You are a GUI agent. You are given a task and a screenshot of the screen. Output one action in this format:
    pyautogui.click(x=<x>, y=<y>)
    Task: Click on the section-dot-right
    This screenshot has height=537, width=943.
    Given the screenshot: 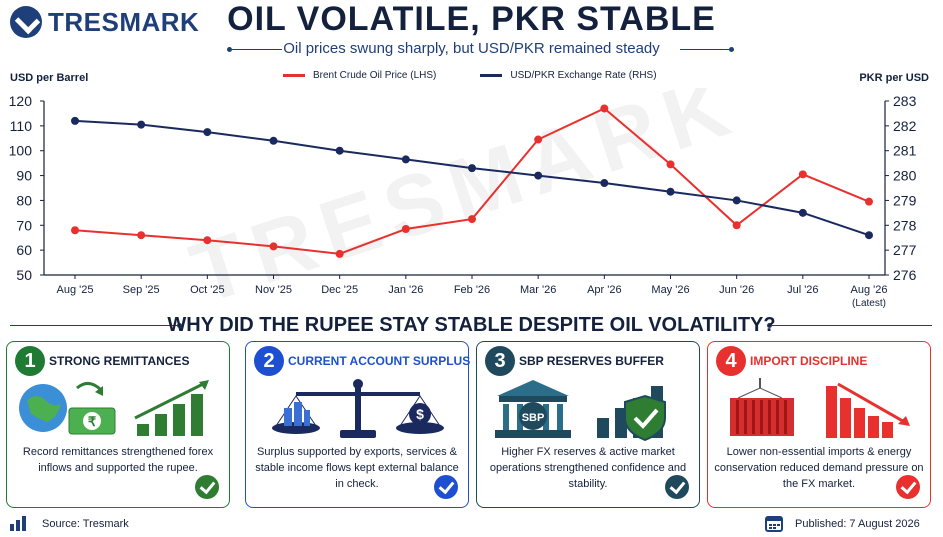 What is the action you would take?
    pyautogui.click(x=769, y=325)
    